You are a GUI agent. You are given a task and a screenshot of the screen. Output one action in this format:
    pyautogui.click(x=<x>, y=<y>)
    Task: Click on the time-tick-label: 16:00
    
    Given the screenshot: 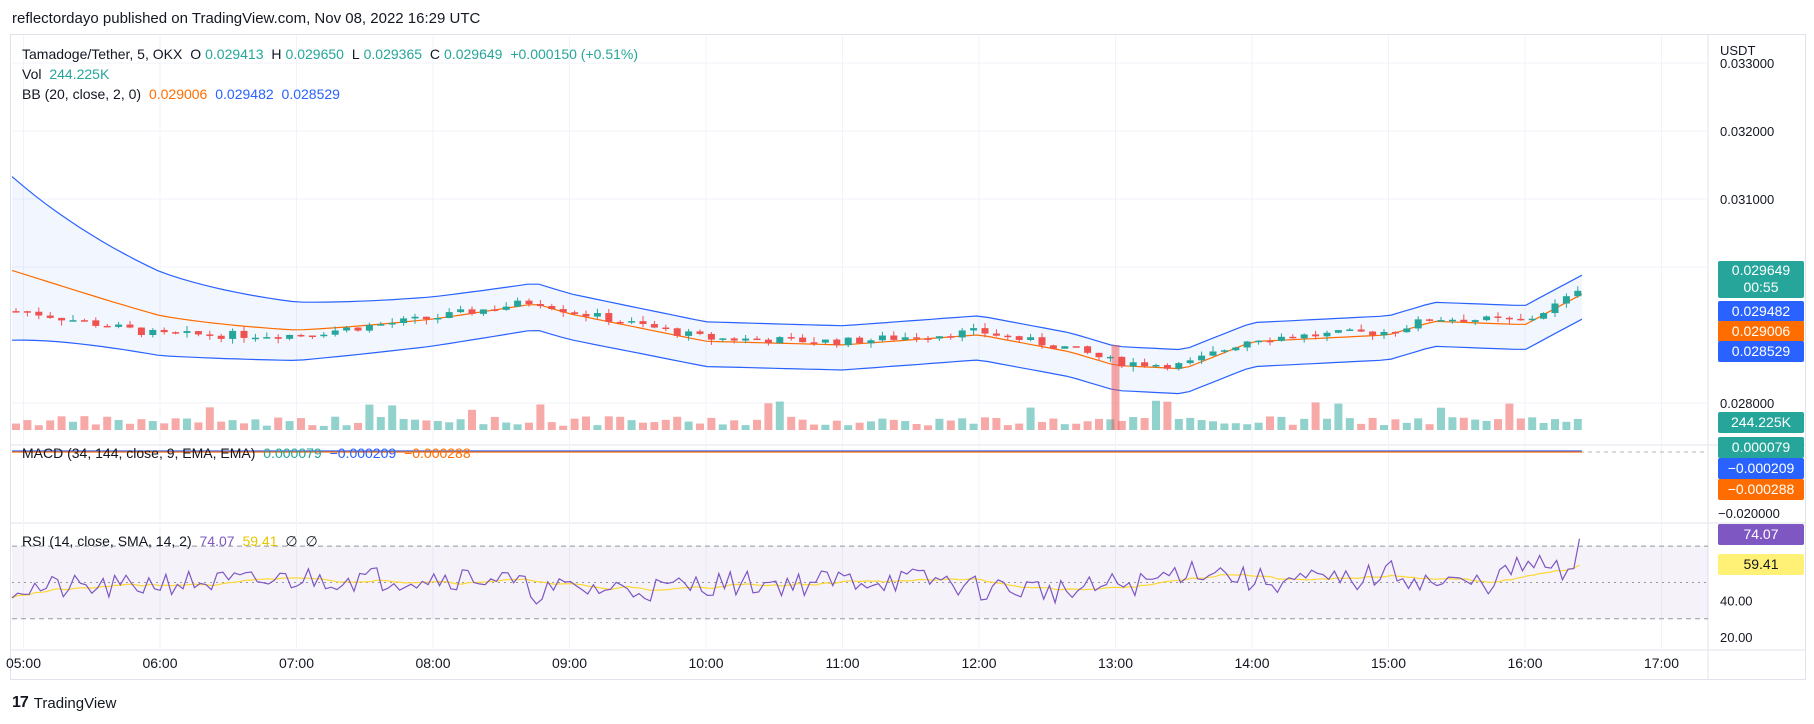 What is the action you would take?
    pyautogui.click(x=1524, y=663)
    